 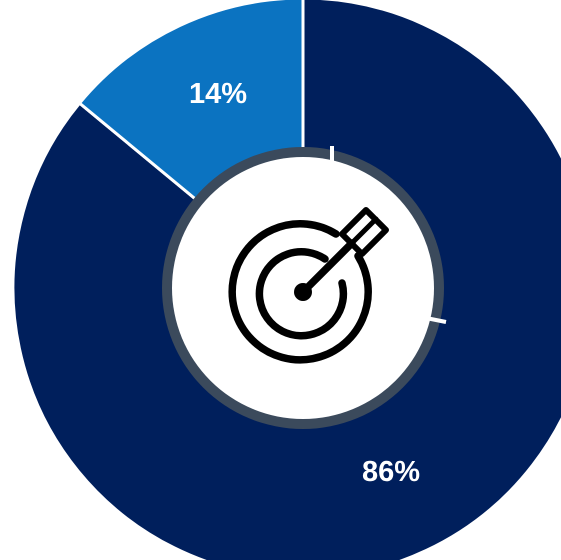 What do you see at coordinates (391, 472) in the screenshot?
I see `slice-label-86: 86%` at bounding box center [391, 472].